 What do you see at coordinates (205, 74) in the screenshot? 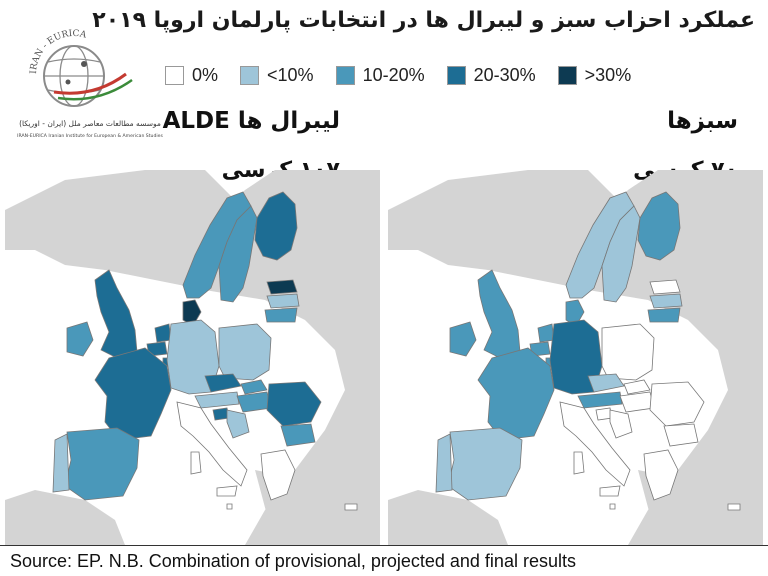
I see `legend-label: 0%` at bounding box center [205, 74].